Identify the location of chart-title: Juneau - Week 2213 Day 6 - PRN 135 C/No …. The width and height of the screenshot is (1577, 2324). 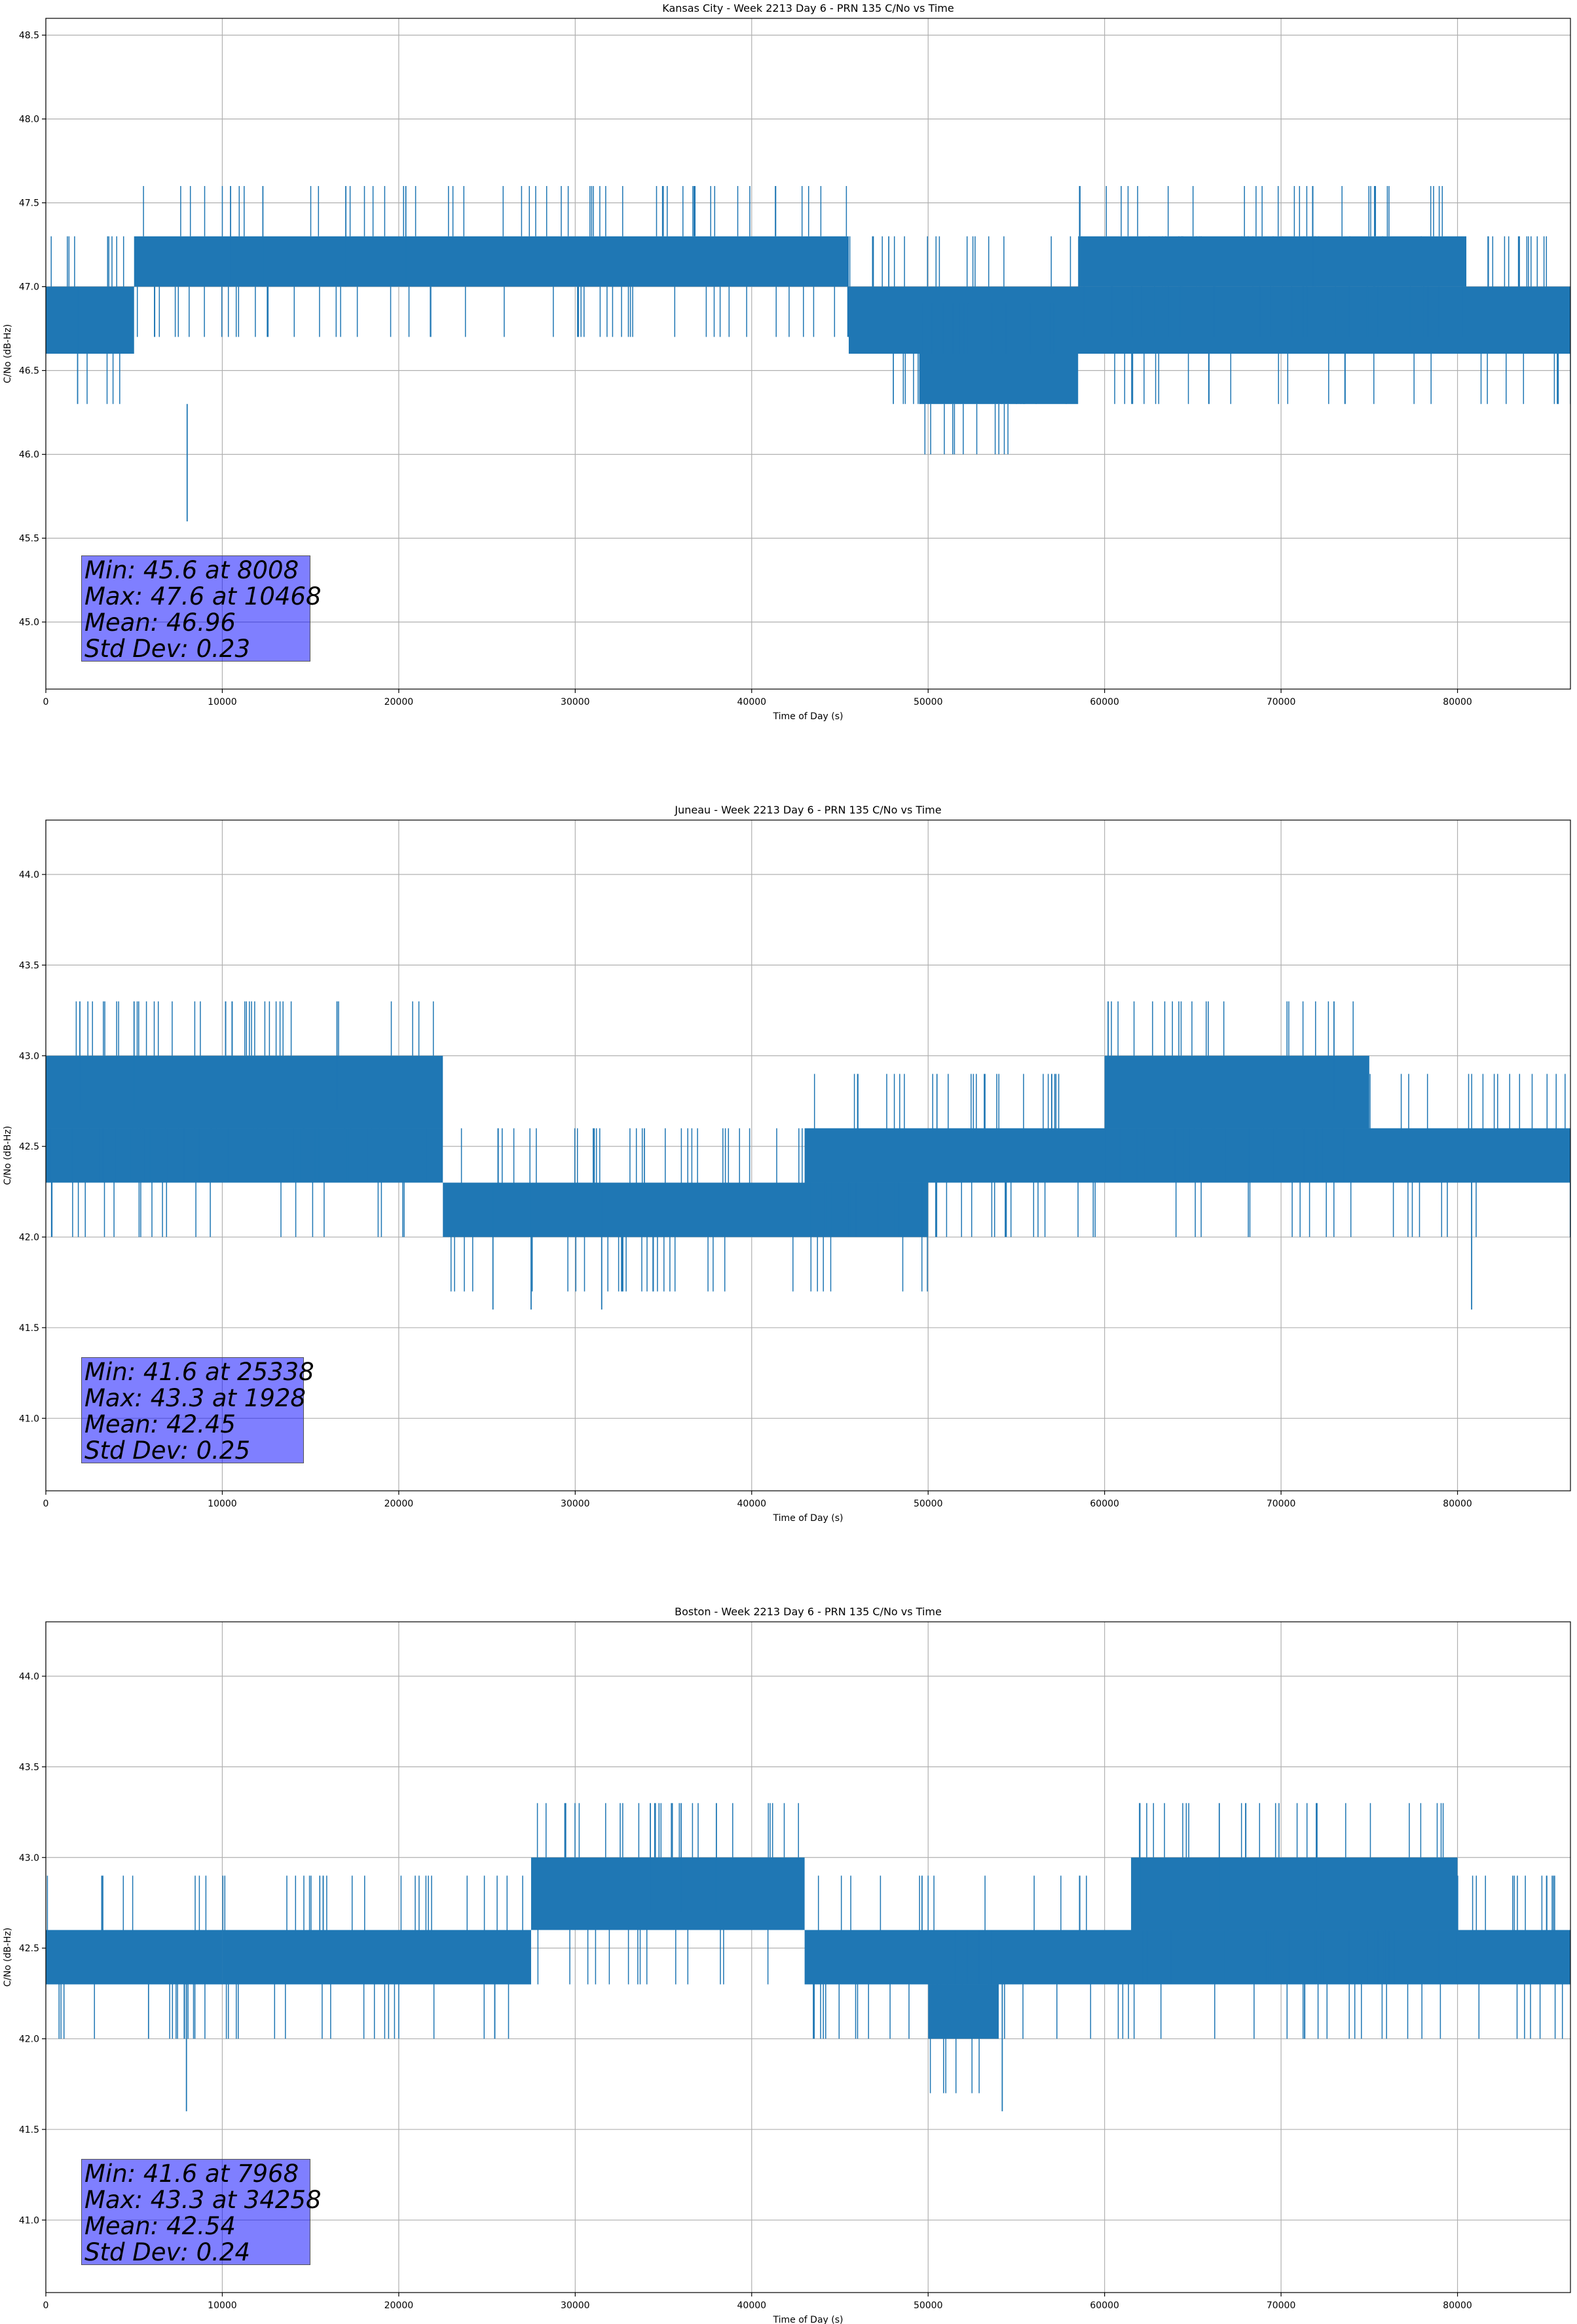
(807, 810).